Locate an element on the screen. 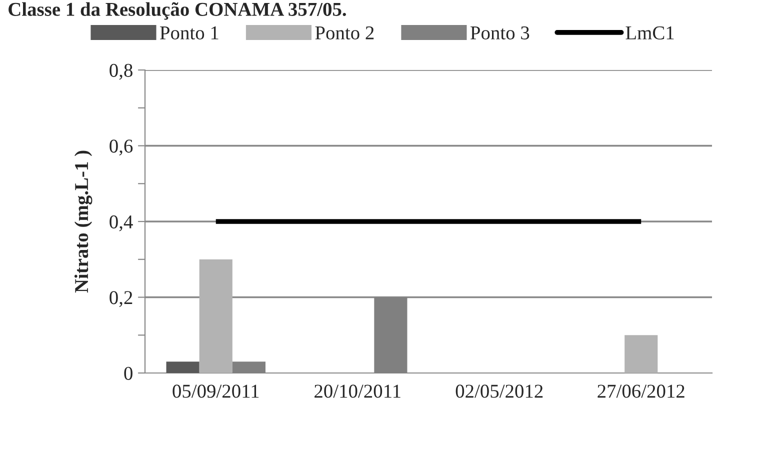  legend-label: LmC1 is located at coordinates (650, 33).